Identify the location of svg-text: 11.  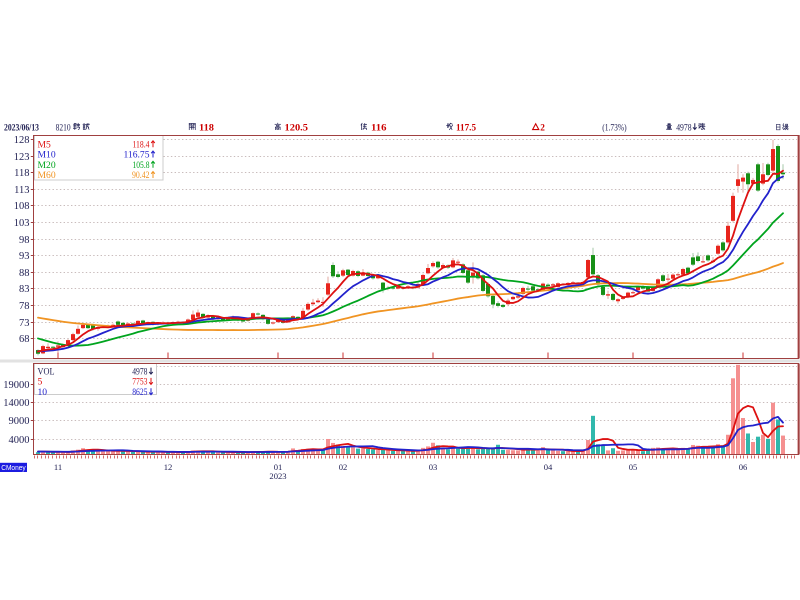
(58, 467).